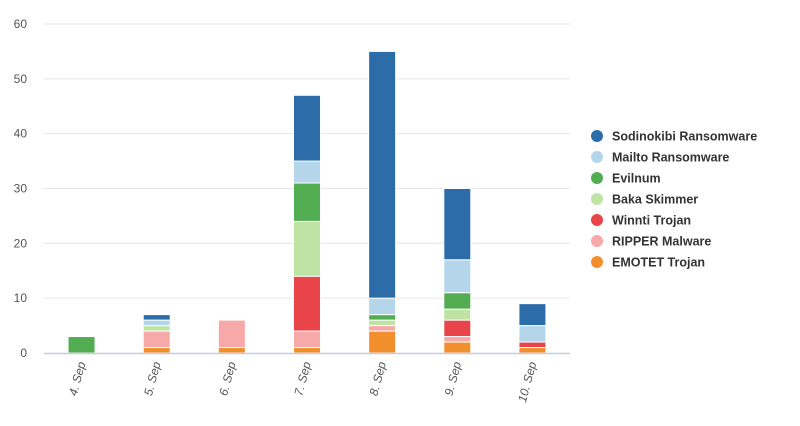 The width and height of the screenshot is (800, 426). I want to click on x-tick-label: 6. Sep, so click(227, 378).